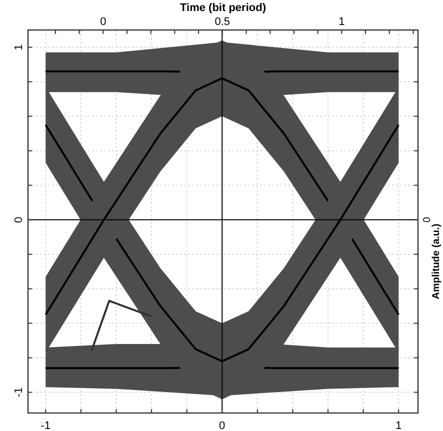 The image size is (443, 431). I want to click on y-tick-label: 0, so click(19, 219).